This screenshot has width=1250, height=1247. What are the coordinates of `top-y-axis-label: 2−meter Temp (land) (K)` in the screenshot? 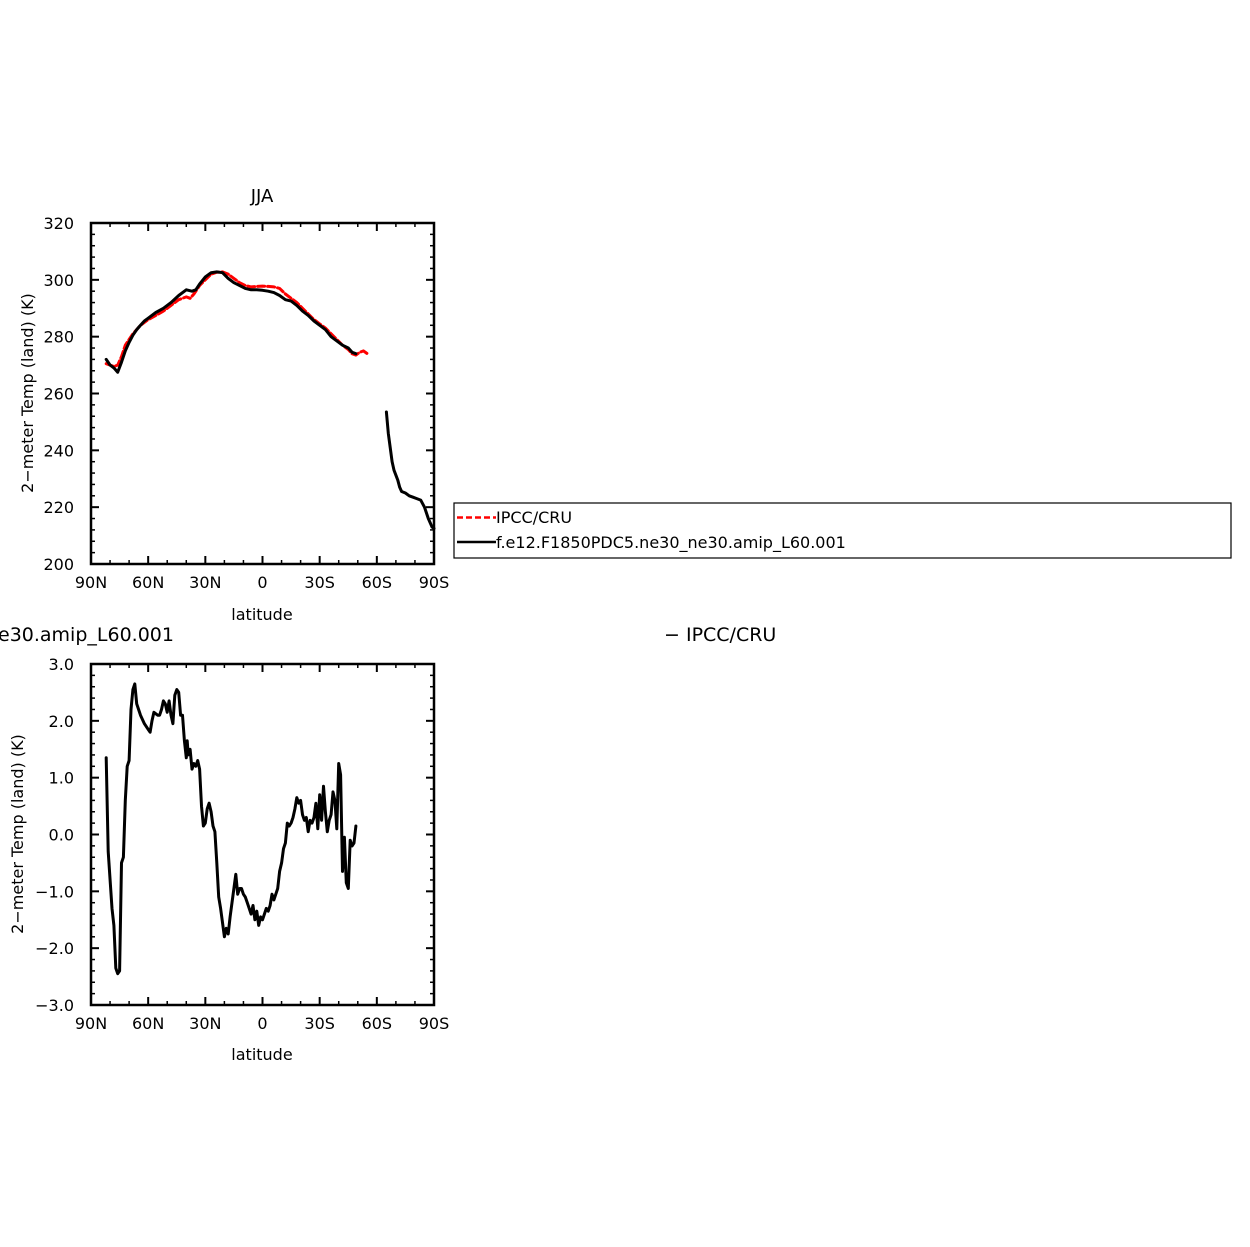 It's located at (27, 393).